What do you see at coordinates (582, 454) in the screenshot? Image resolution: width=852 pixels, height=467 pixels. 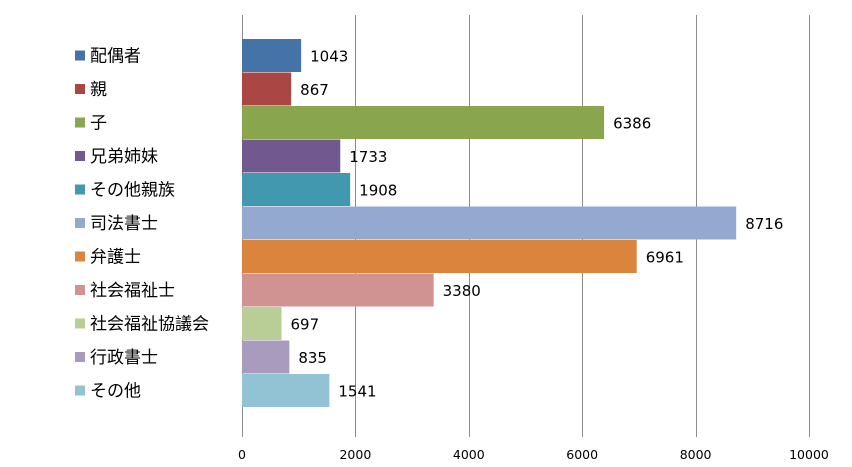 I see `x-tick-label-3: 6000` at bounding box center [582, 454].